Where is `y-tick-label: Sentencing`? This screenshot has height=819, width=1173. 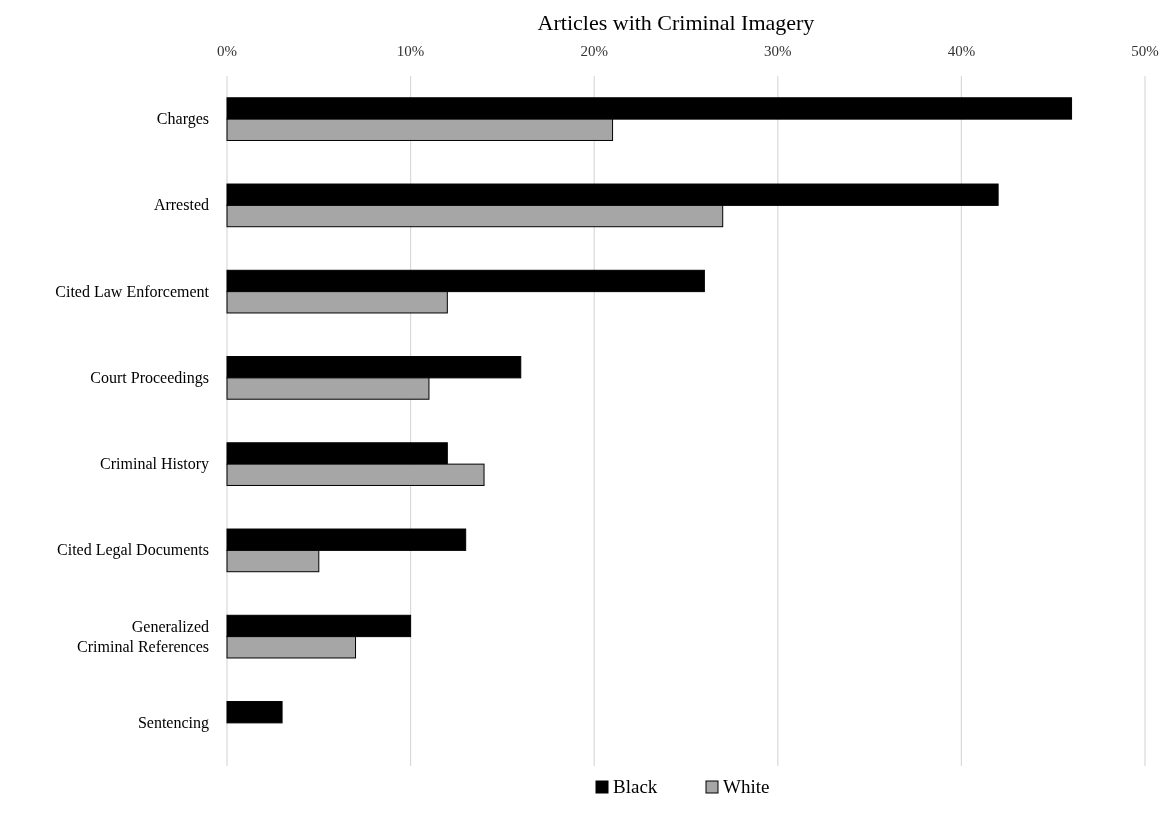
y-tick-label: Sentencing is located at coordinates (173, 722).